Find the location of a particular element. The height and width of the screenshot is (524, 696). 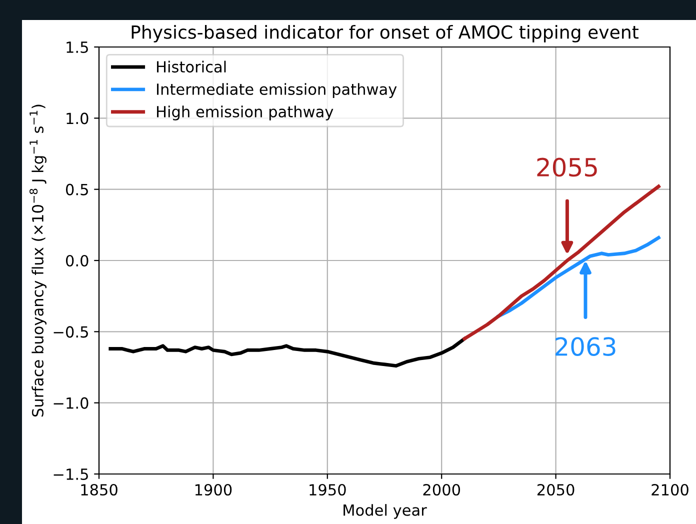

x-tick-label: 1850 is located at coordinates (99, 490).